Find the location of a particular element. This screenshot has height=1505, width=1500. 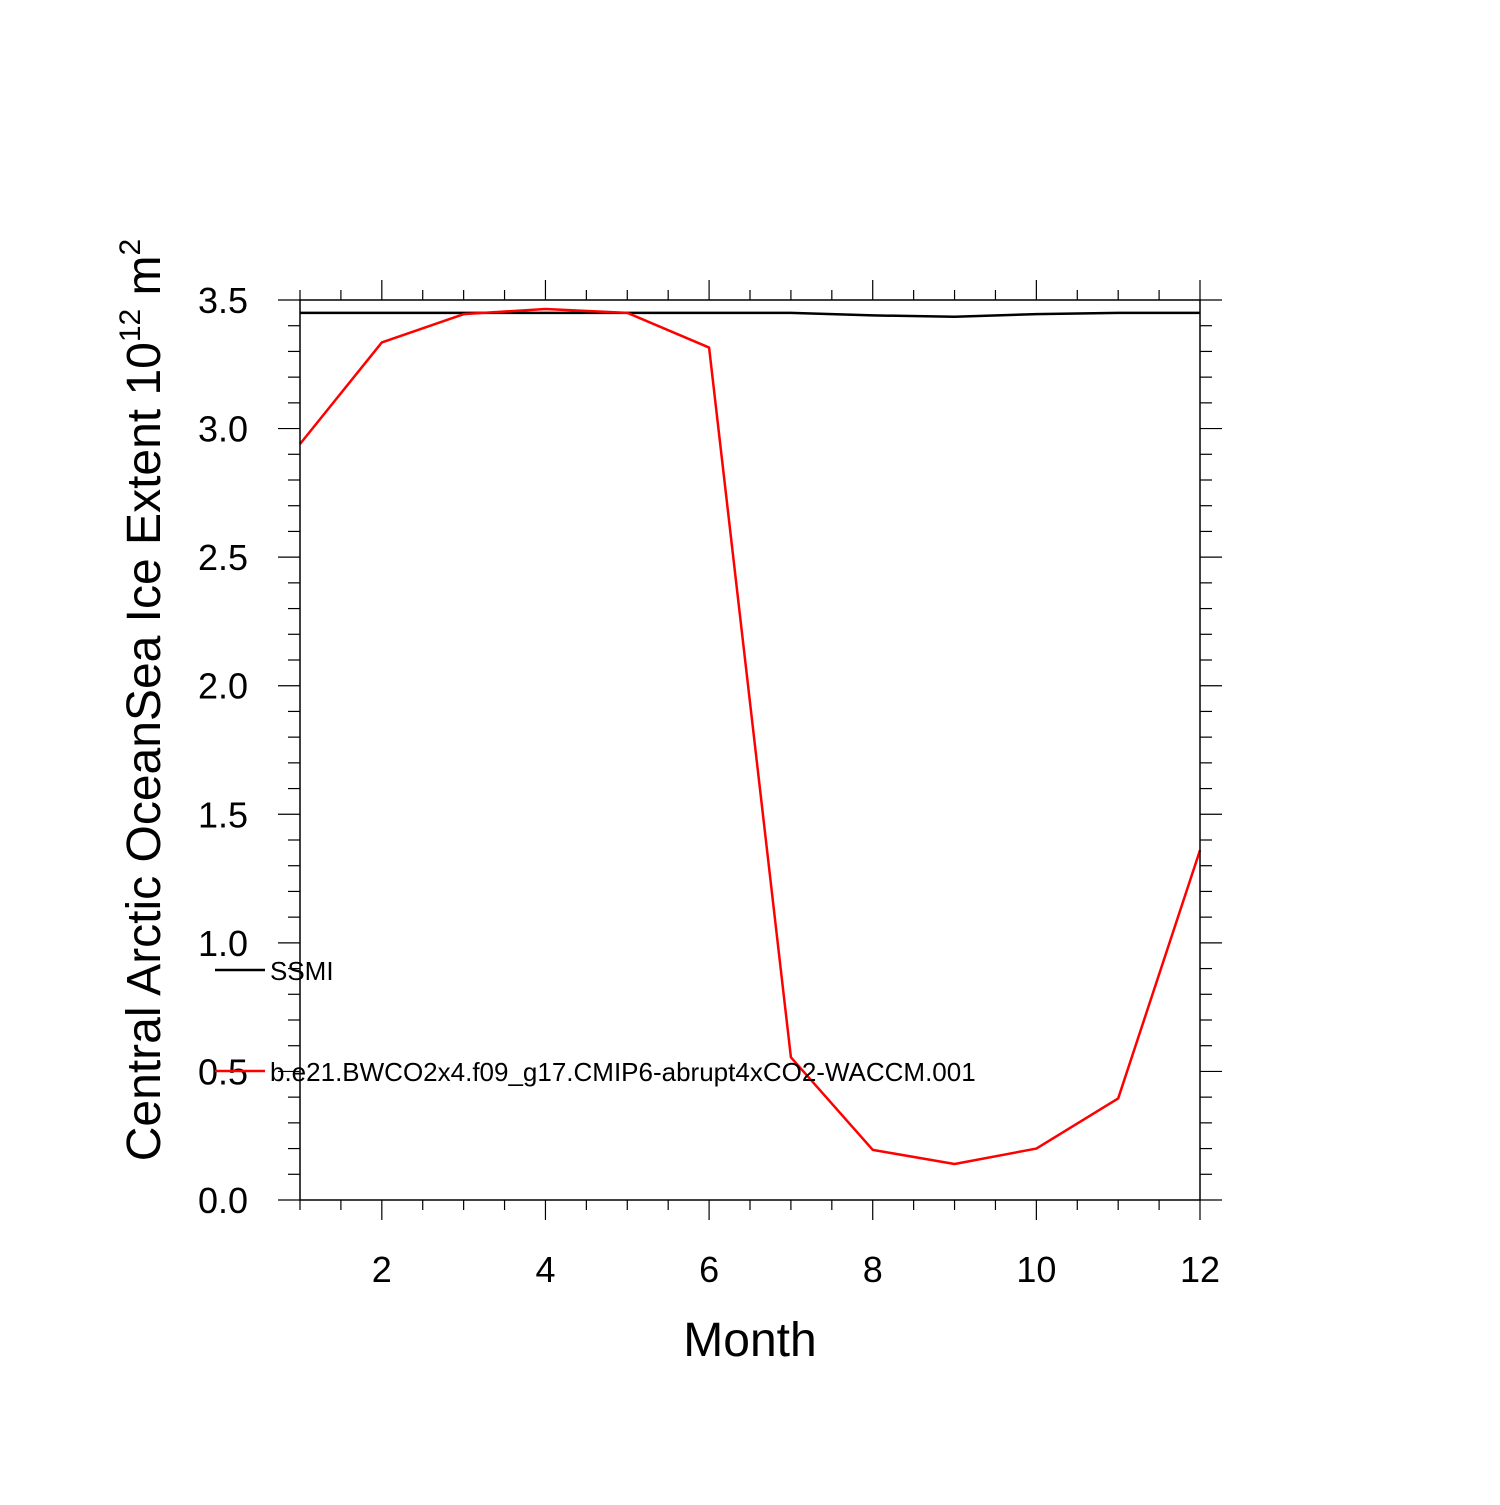

y-axis-title-main: Central Arctic OceanSea Ice Extent 10 is located at coordinates (144, 751).